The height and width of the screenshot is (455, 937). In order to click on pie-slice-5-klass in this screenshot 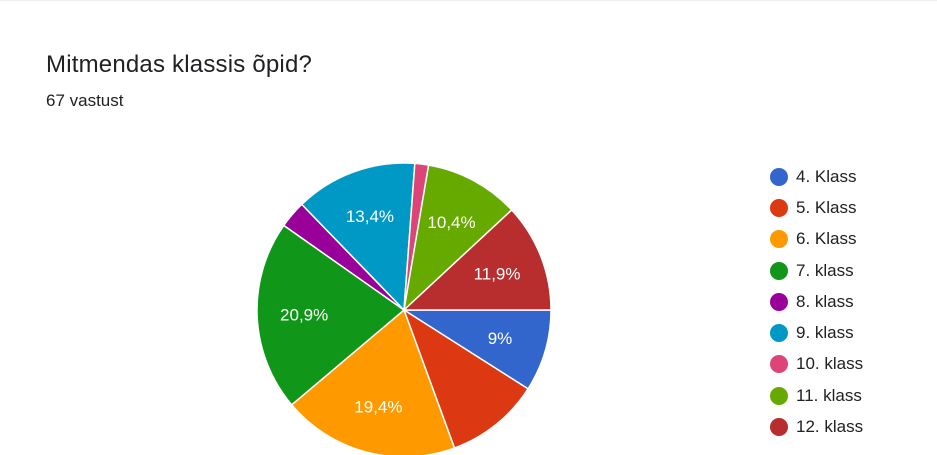, I will do `click(466, 379)`.